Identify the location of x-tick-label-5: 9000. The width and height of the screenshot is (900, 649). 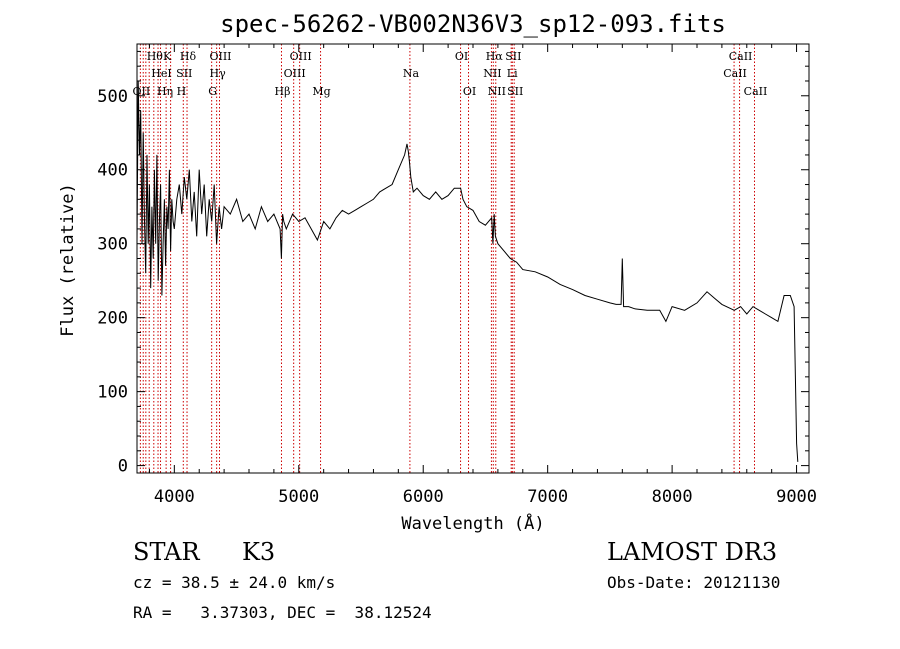
(796, 497).